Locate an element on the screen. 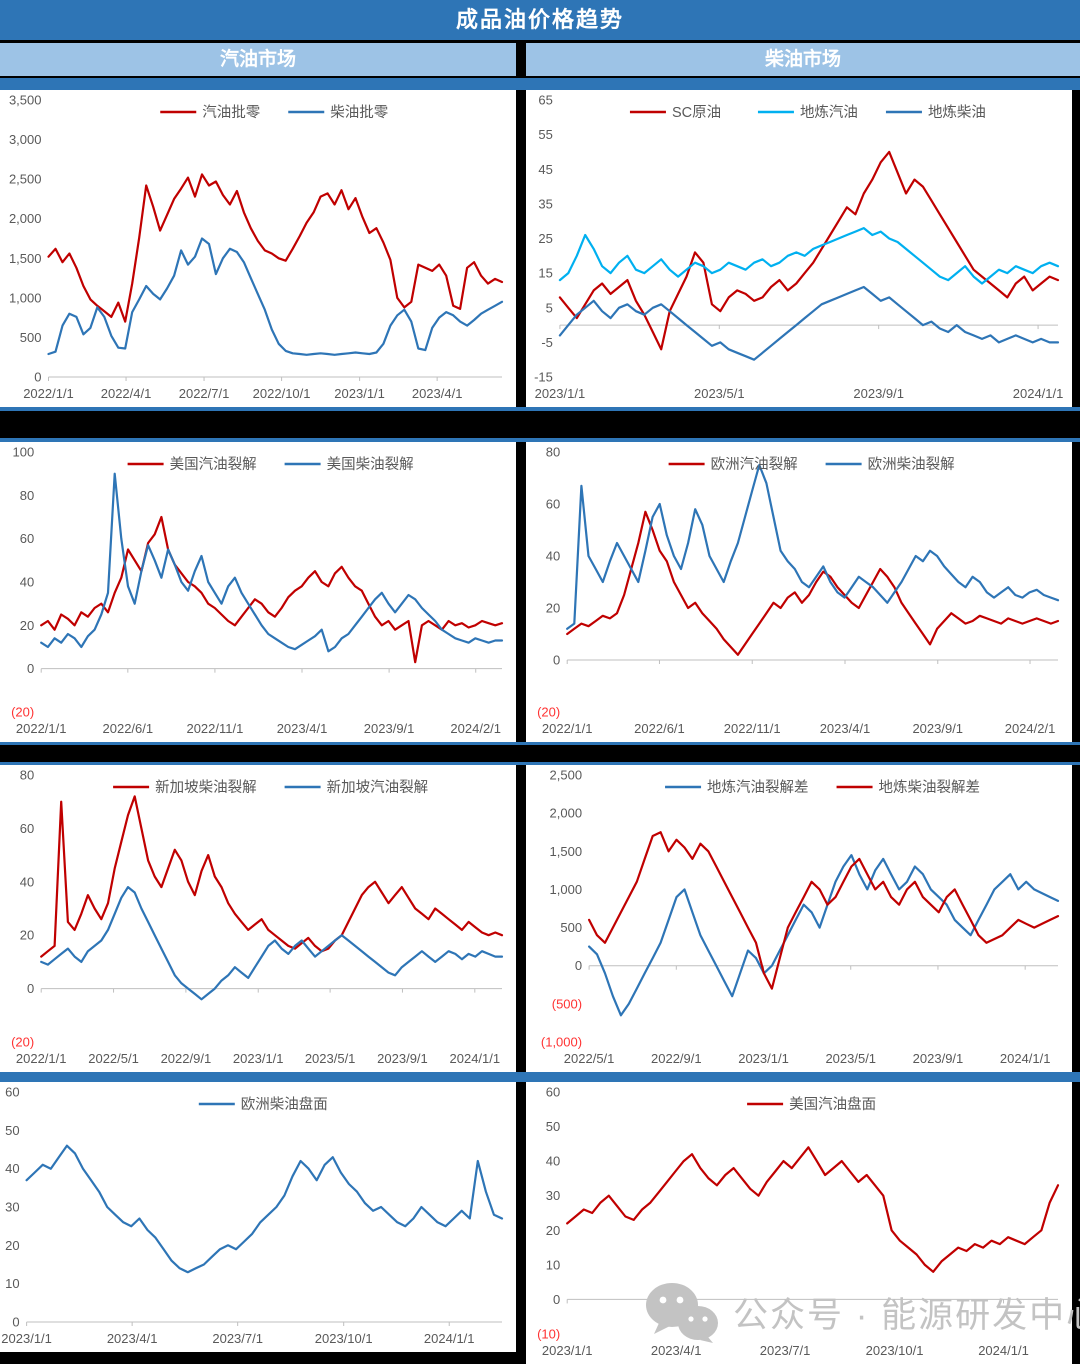 The width and height of the screenshot is (1080, 1364). legend-label: 美国汽油裂解 is located at coordinates (213, 464).